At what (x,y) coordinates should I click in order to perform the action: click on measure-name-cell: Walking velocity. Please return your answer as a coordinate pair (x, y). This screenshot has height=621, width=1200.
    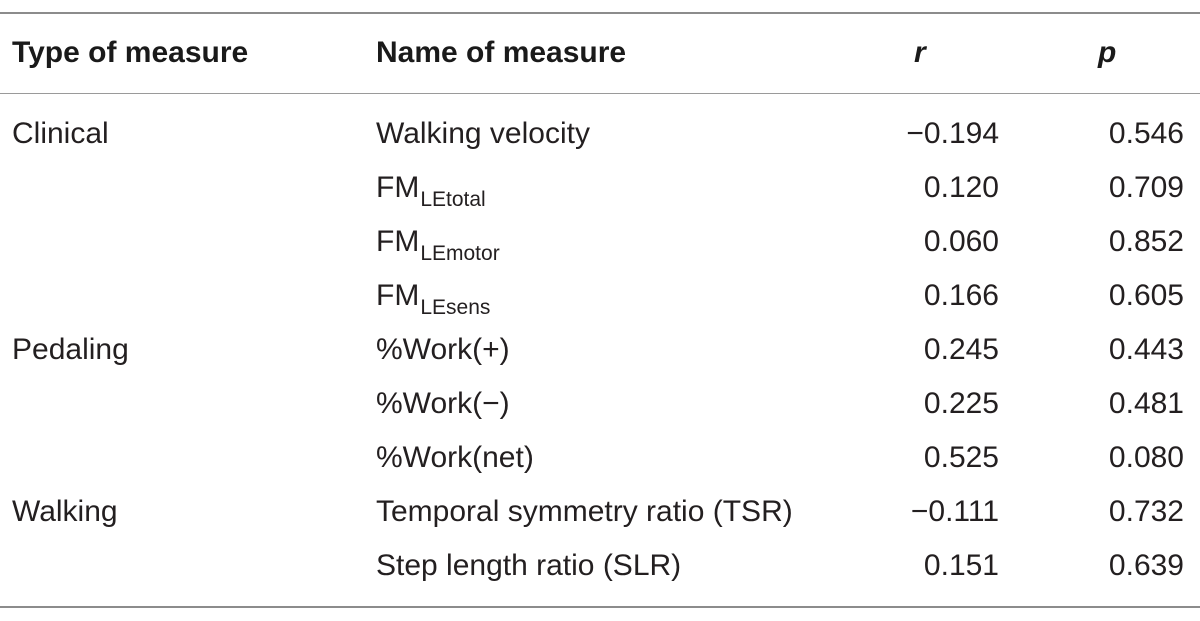
    Looking at the image, I should click on (483, 135).